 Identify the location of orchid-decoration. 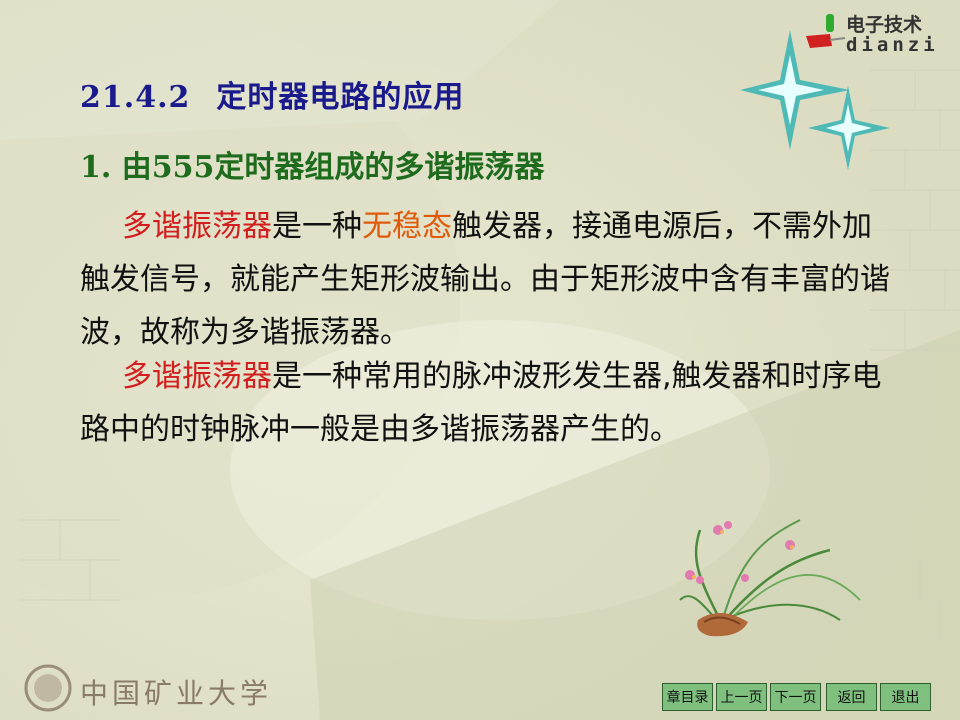
(770, 578).